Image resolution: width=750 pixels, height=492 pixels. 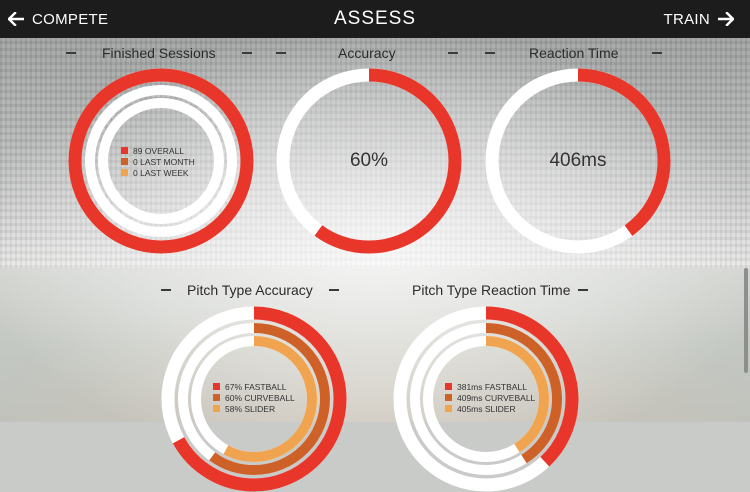 What do you see at coordinates (746, 320) in the screenshot?
I see `vertical-scrollbar` at bounding box center [746, 320].